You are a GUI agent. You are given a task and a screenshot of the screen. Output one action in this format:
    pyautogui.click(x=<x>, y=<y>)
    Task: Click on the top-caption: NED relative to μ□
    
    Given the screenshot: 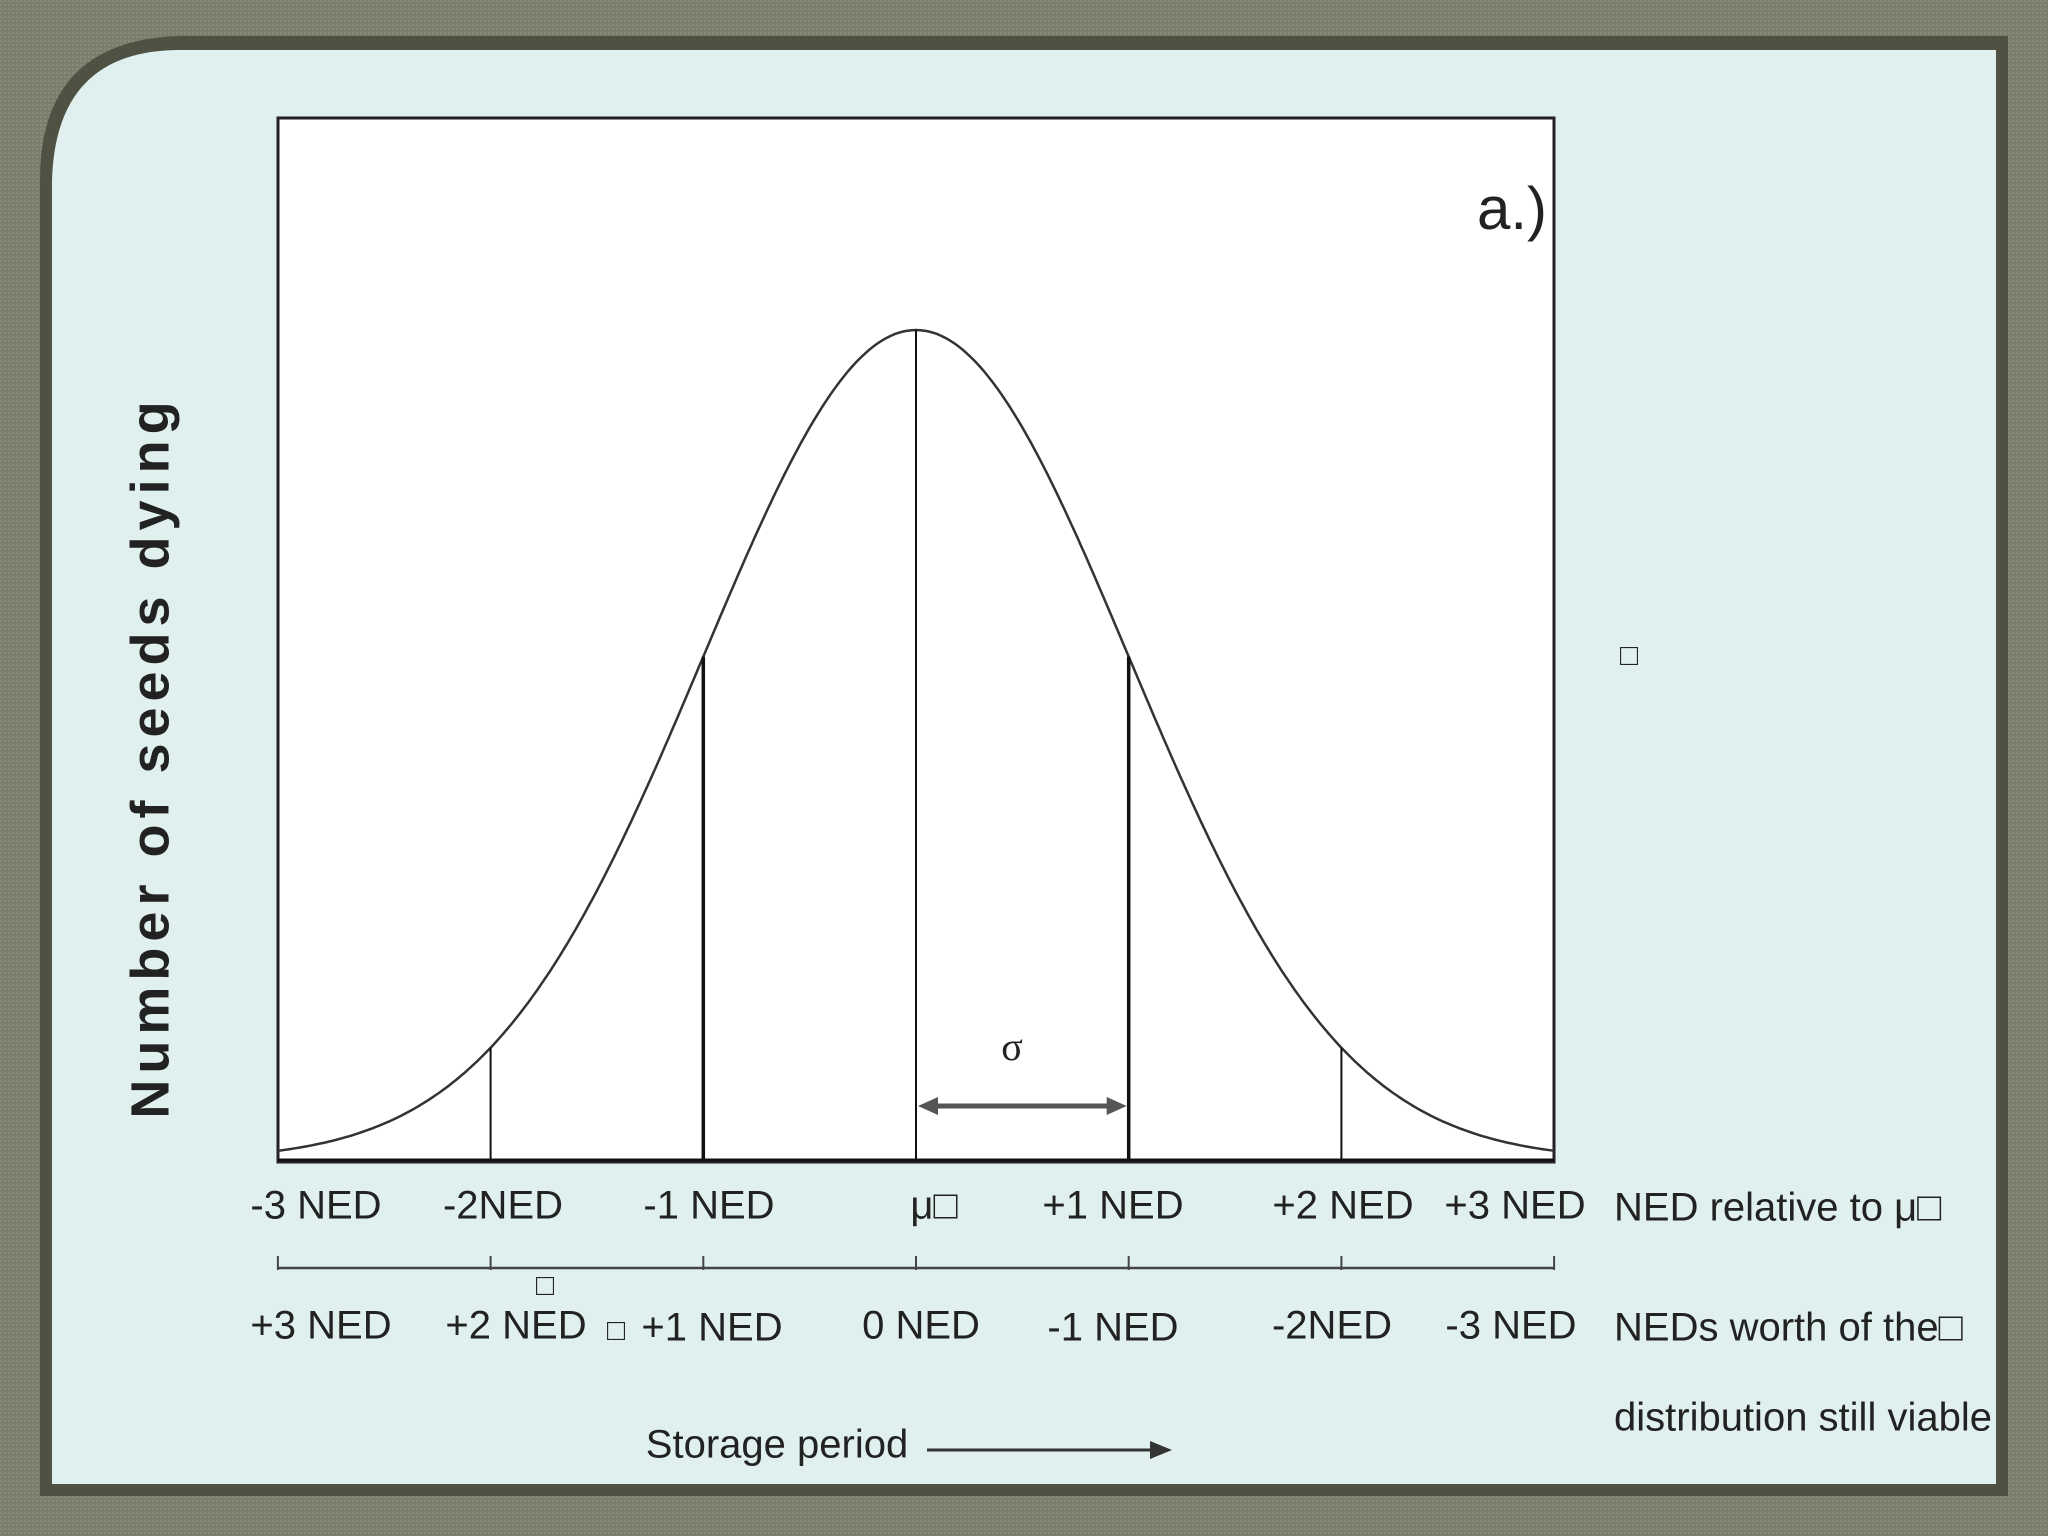 What is the action you would take?
    pyautogui.click(x=1777, y=1208)
    